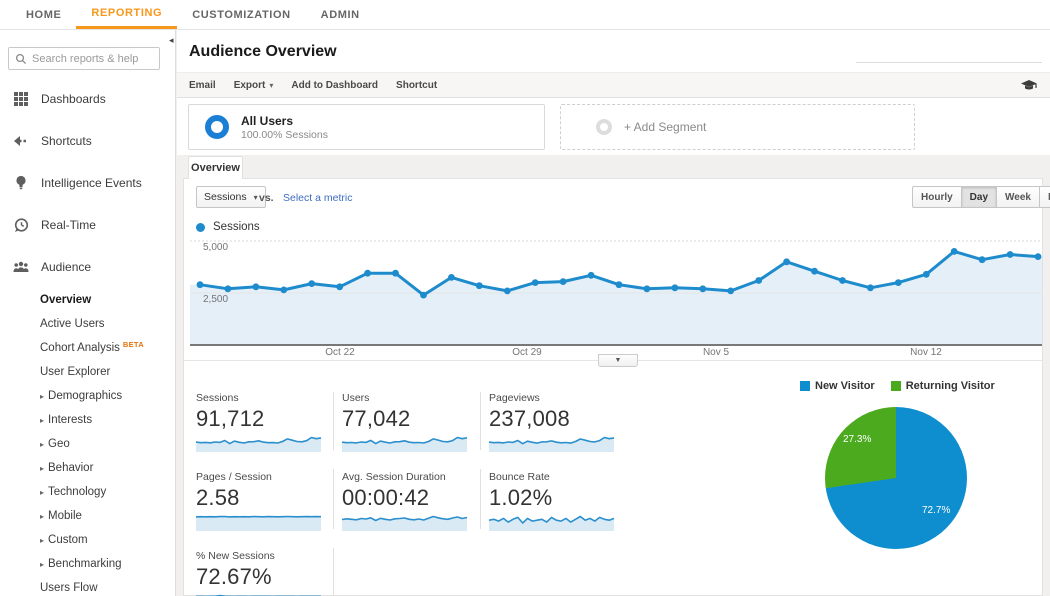  What do you see at coordinates (737, 127) in the screenshot?
I see `add-segment-button: + Add Segment` at bounding box center [737, 127].